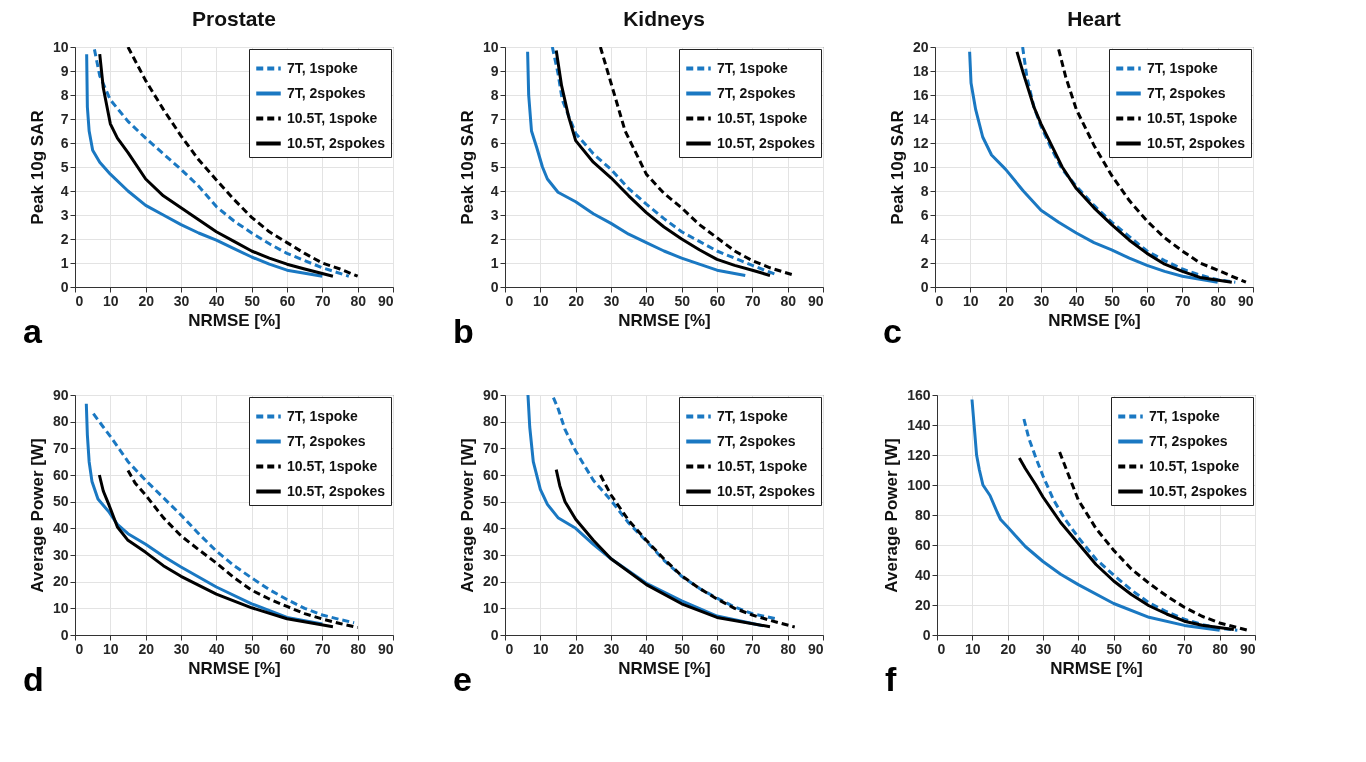  Describe the element at coordinates (33, 331) in the screenshot. I see `text: a` at that location.